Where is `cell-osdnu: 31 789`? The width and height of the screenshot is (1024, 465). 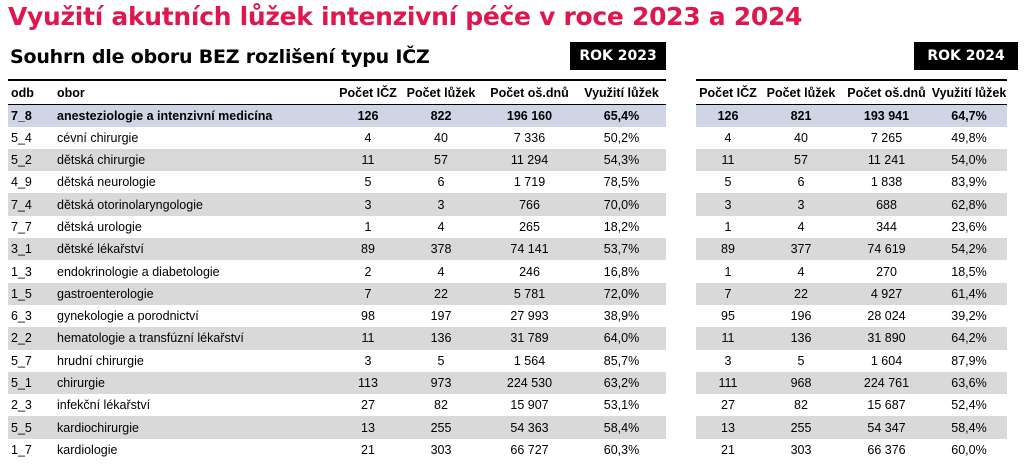 cell-osdnu: 31 789 is located at coordinates (529, 338).